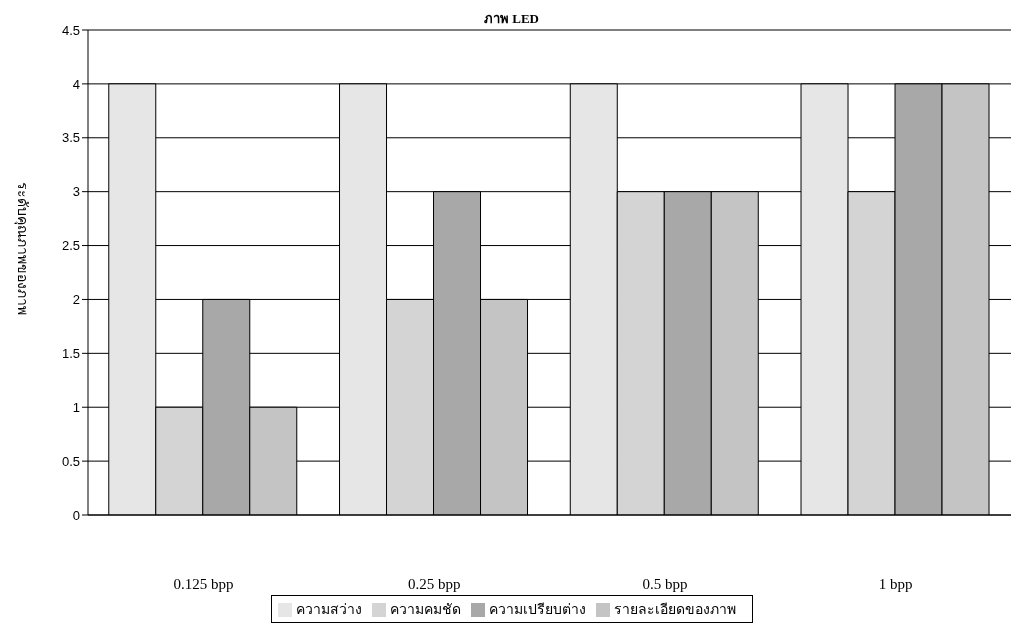 This screenshot has width=1023, height=641. What do you see at coordinates (70, 246) in the screenshot?
I see `y-tick-label: 2.5` at bounding box center [70, 246].